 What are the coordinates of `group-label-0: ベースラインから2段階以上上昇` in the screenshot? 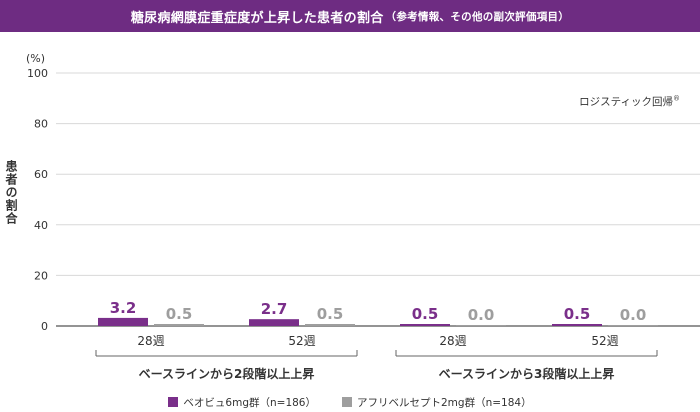 It's located at (227, 373).